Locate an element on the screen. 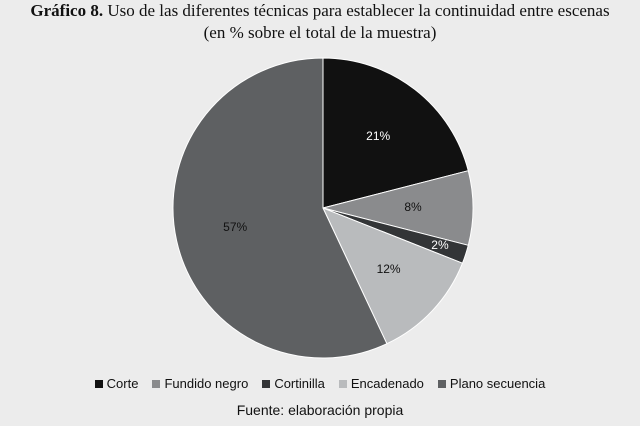  legend-item-cortinilla: Cortinilla is located at coordinates (293, 383).